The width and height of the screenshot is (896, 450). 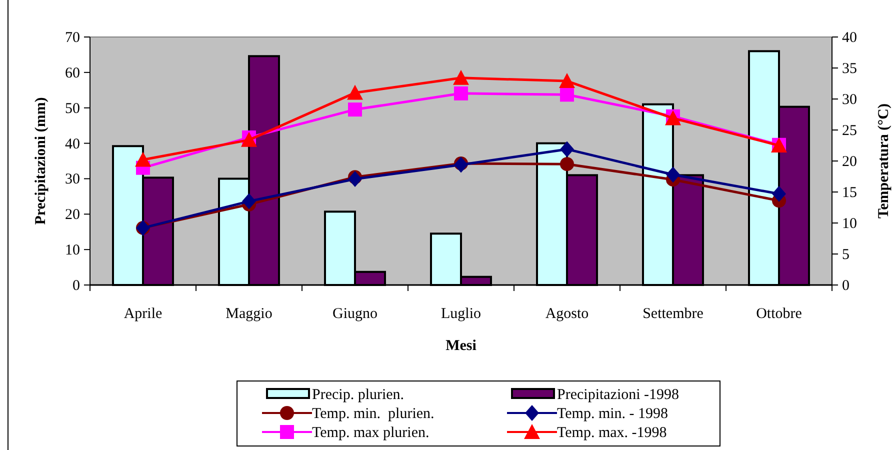 I want to click on legend-label: Temp. max plurien., so click(x=371, y=433).